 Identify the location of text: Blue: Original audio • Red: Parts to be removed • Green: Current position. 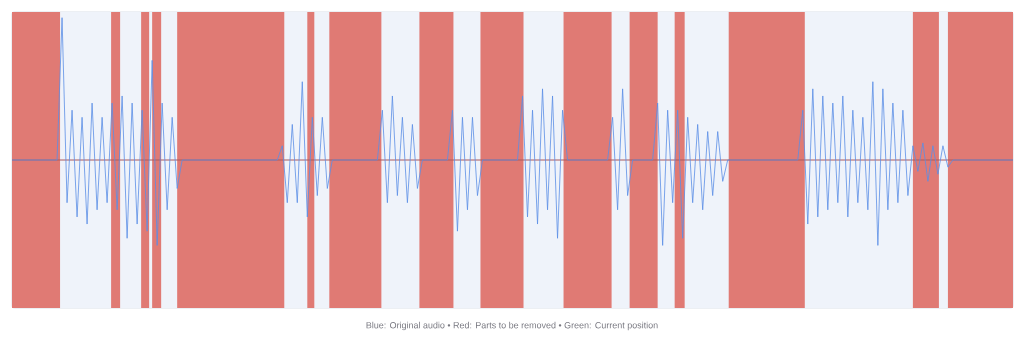
(512, 326).